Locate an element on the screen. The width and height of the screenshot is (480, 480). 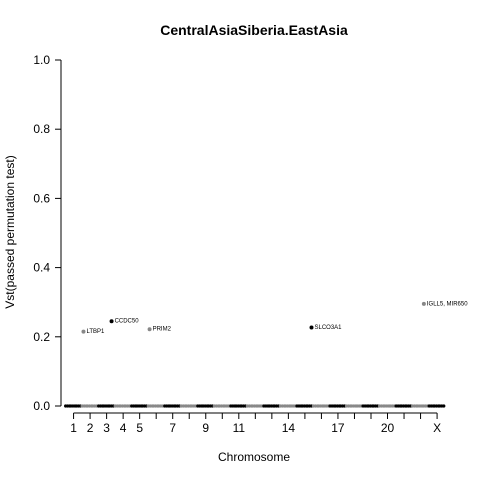
x-tick-label: 17 is located at coordinates (338, 428).